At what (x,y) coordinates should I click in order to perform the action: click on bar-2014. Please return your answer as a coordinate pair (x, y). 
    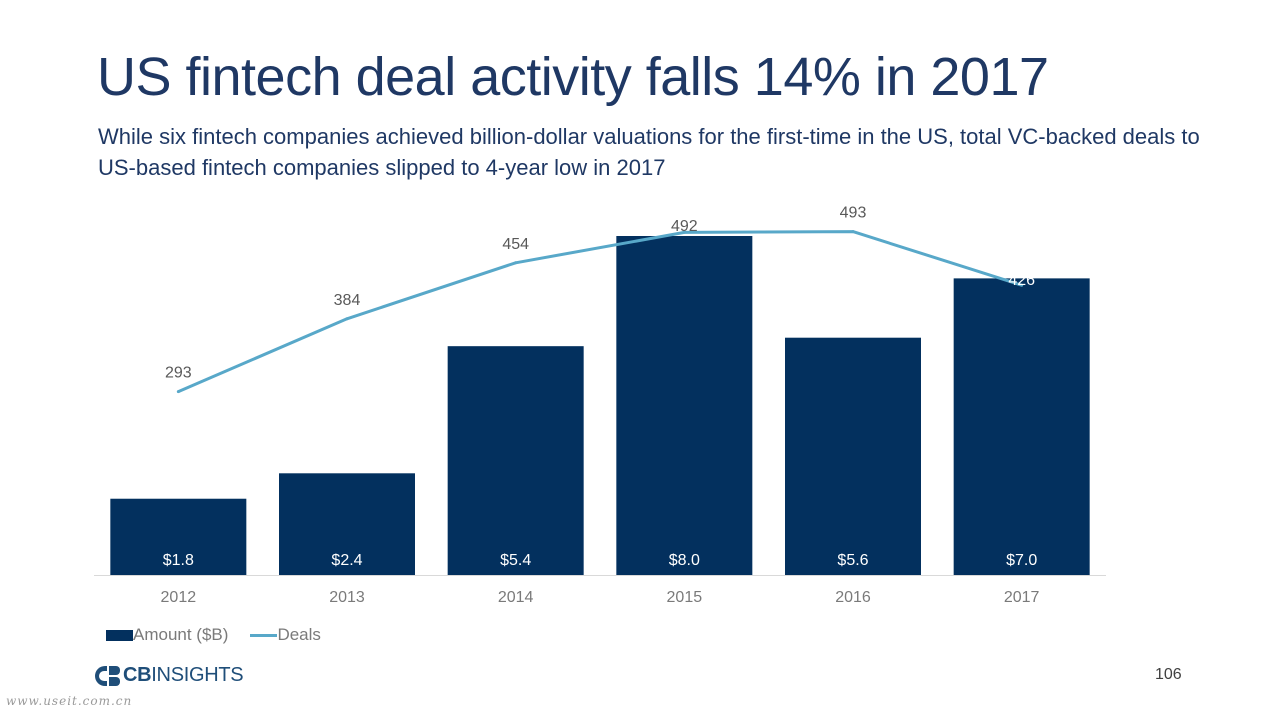
    Looking at the image, I should click on (515, 460).